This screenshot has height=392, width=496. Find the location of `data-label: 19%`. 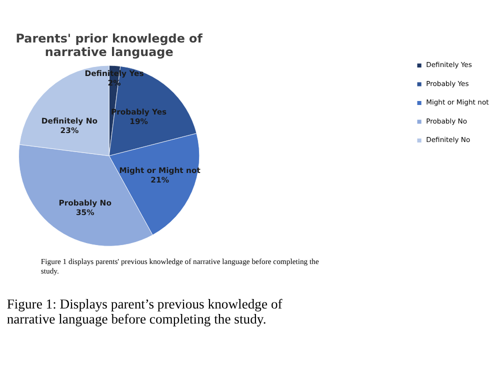

data-label: 19% is located at coordinates (139, 121).